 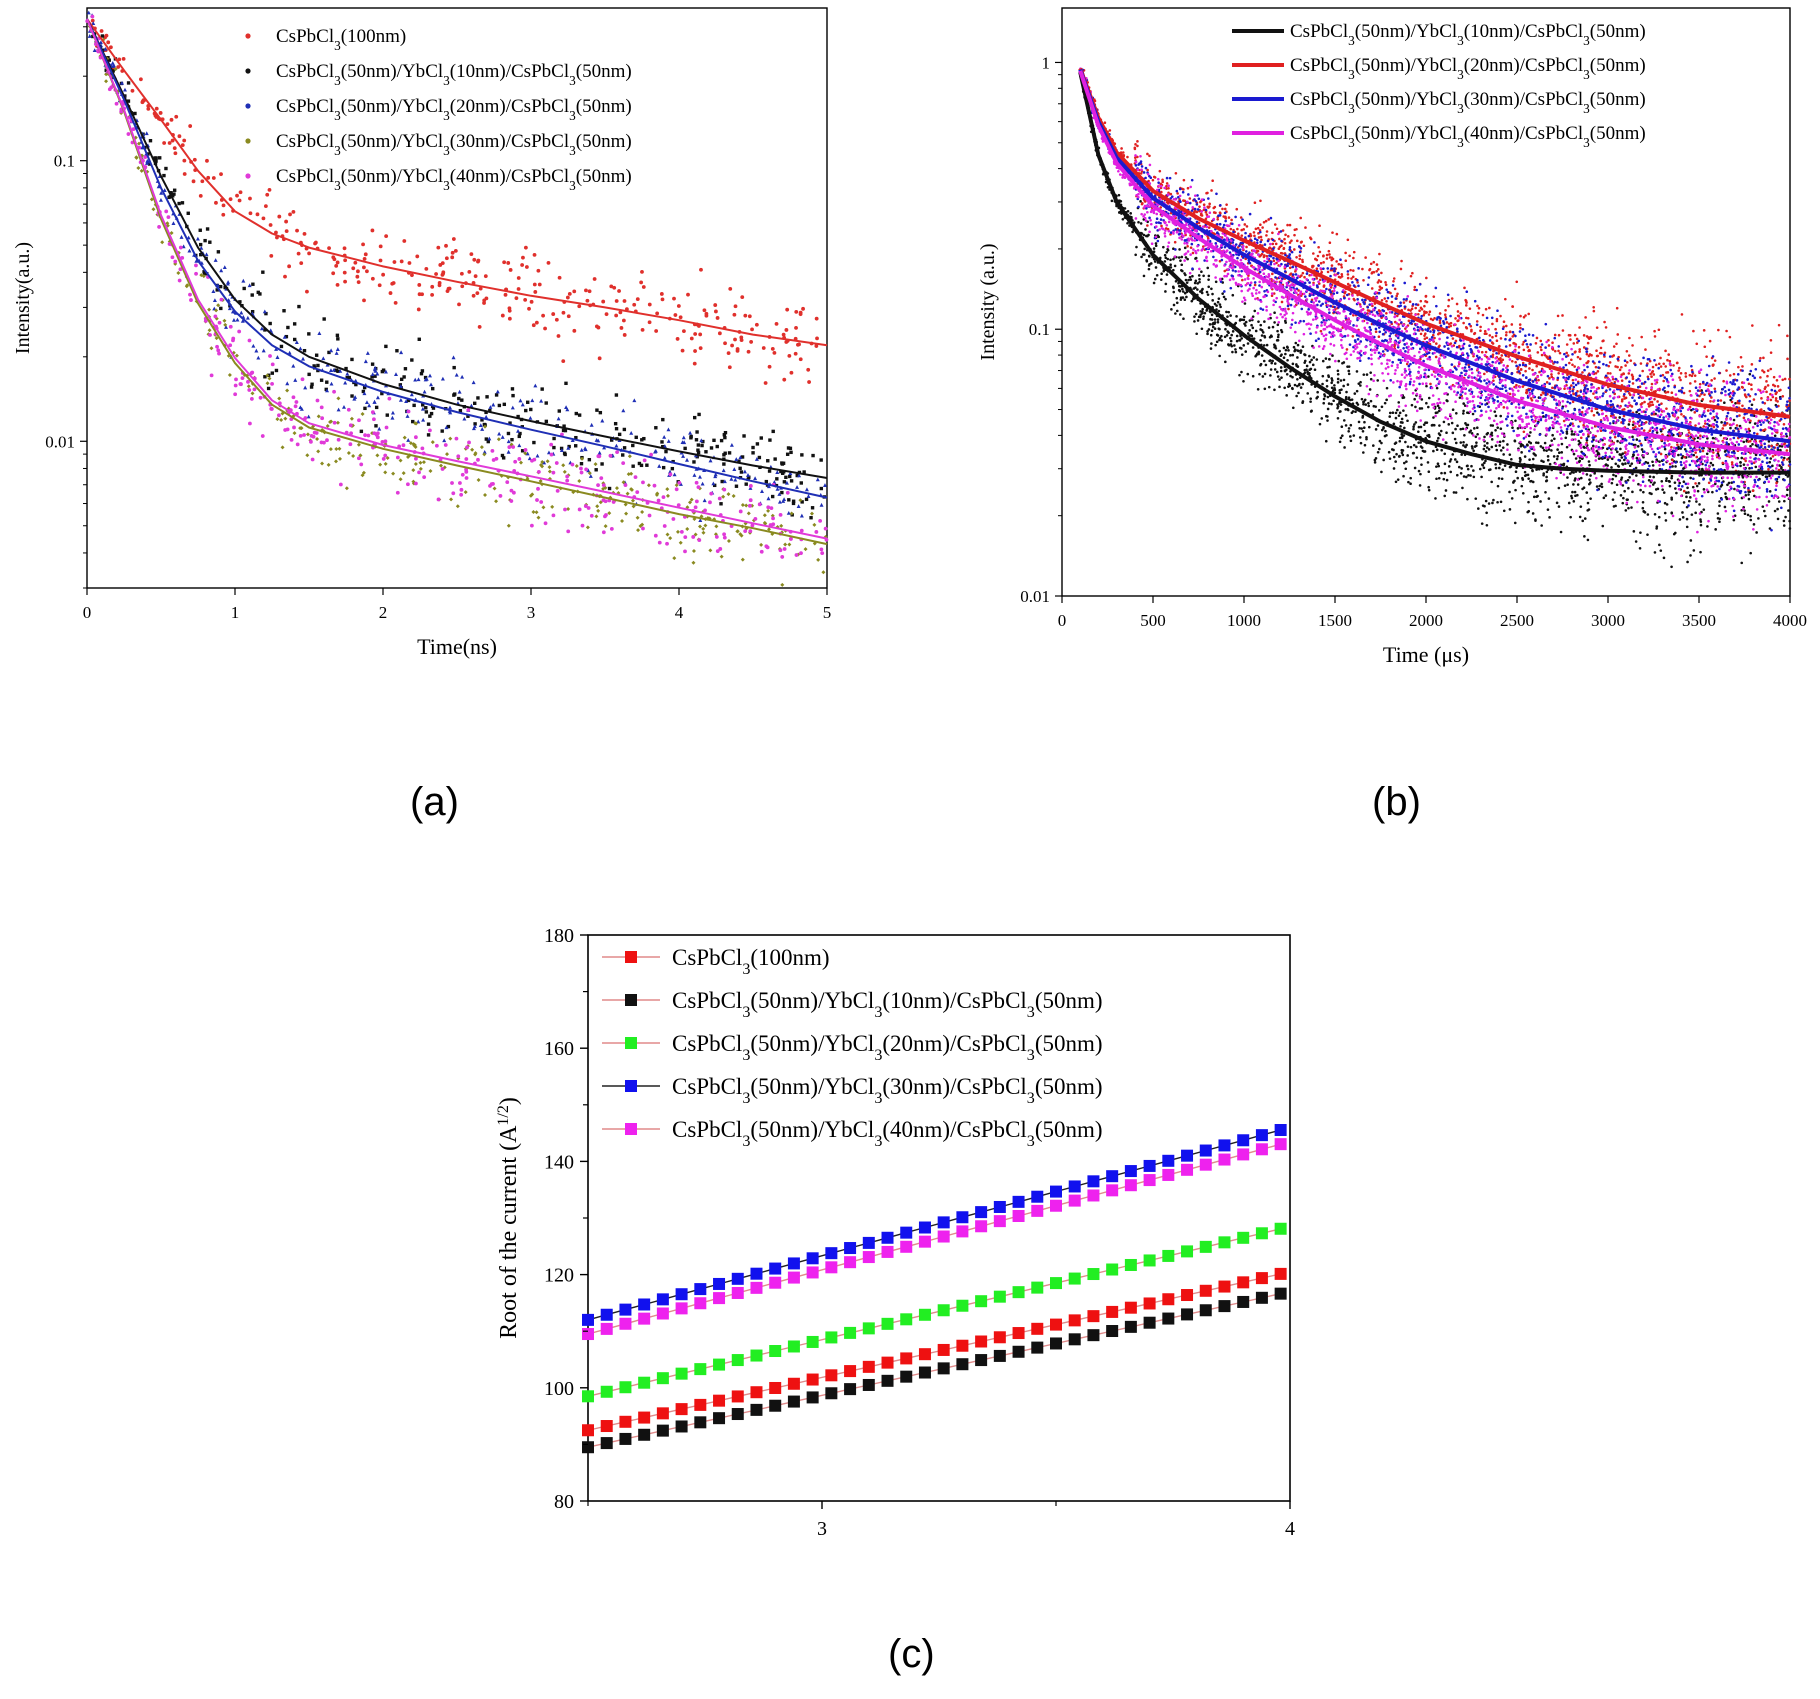 What do you see at coordinates (454, 144) in the screenshot?
I see `legend-label-3: CsPbCl3(50nm)/YbCl3(30nm)/CsPbCl3(50nm)` at bounding box center [454, 144].